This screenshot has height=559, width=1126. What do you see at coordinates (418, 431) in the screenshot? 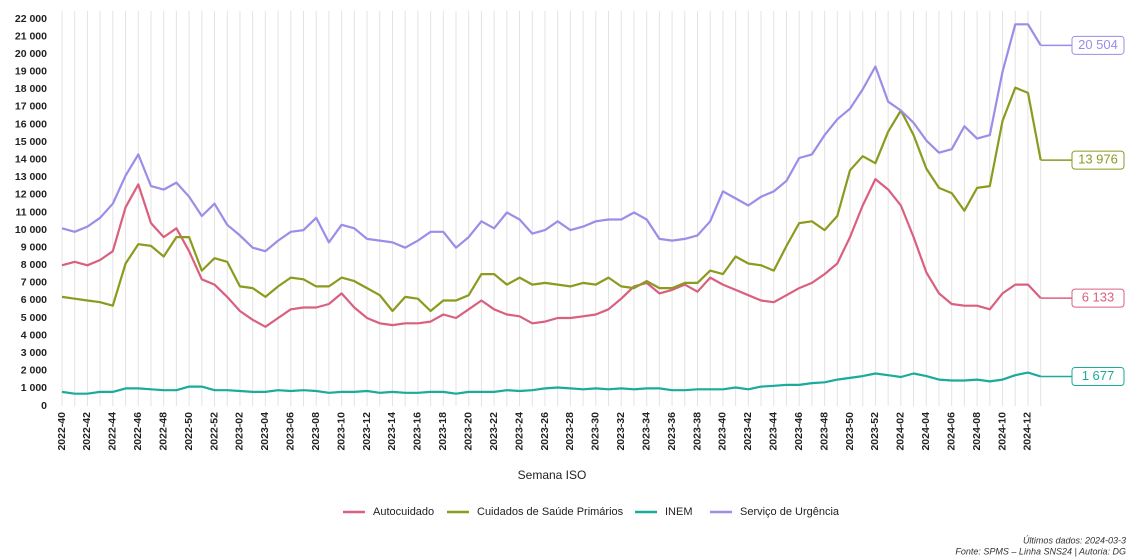
I see `x-tick-label: 2023-16` at bounding box center [418, 431].